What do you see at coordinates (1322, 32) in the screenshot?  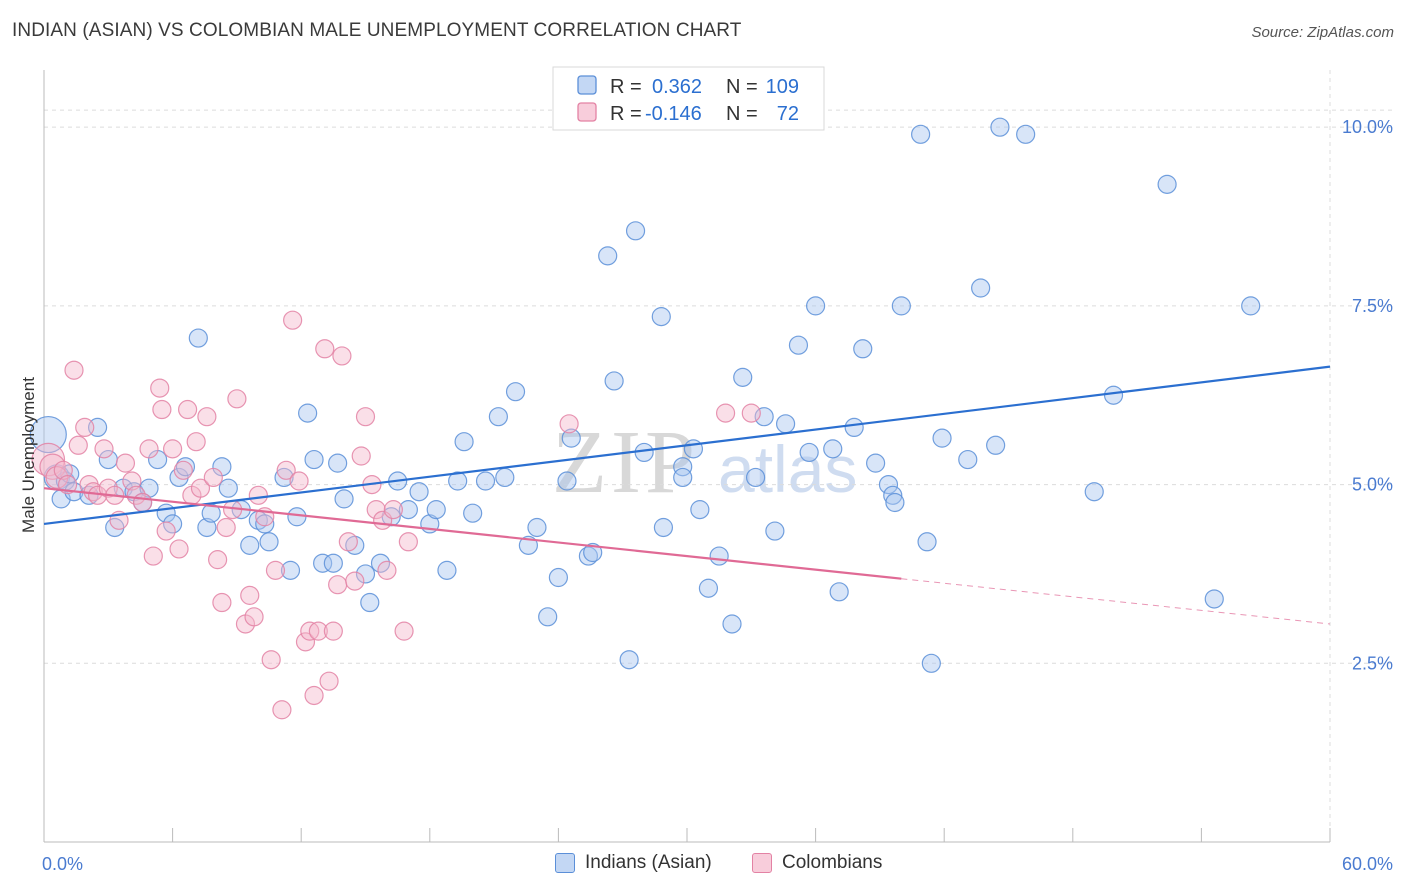 I see `chart-source: Source: ZipAtlas.com` at bounding box center [1322, 32].